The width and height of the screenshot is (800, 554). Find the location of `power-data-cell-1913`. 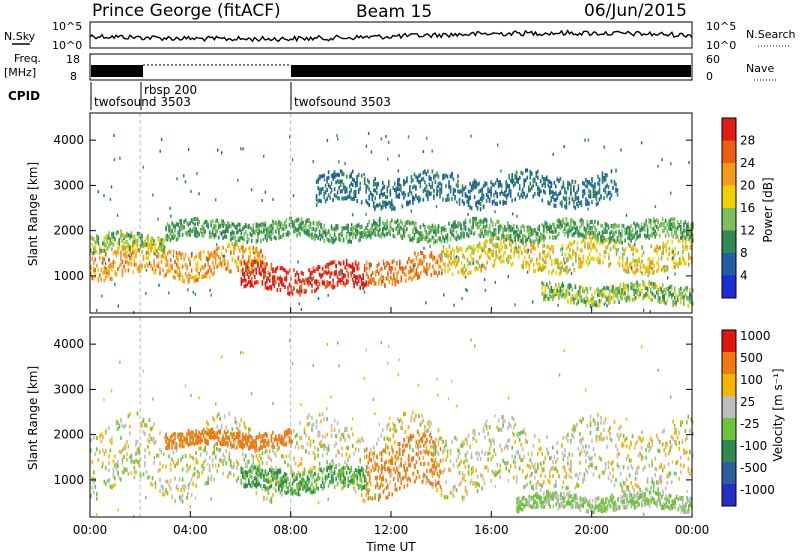

power-data-cell-1913 is located at coordinates (586, 288).